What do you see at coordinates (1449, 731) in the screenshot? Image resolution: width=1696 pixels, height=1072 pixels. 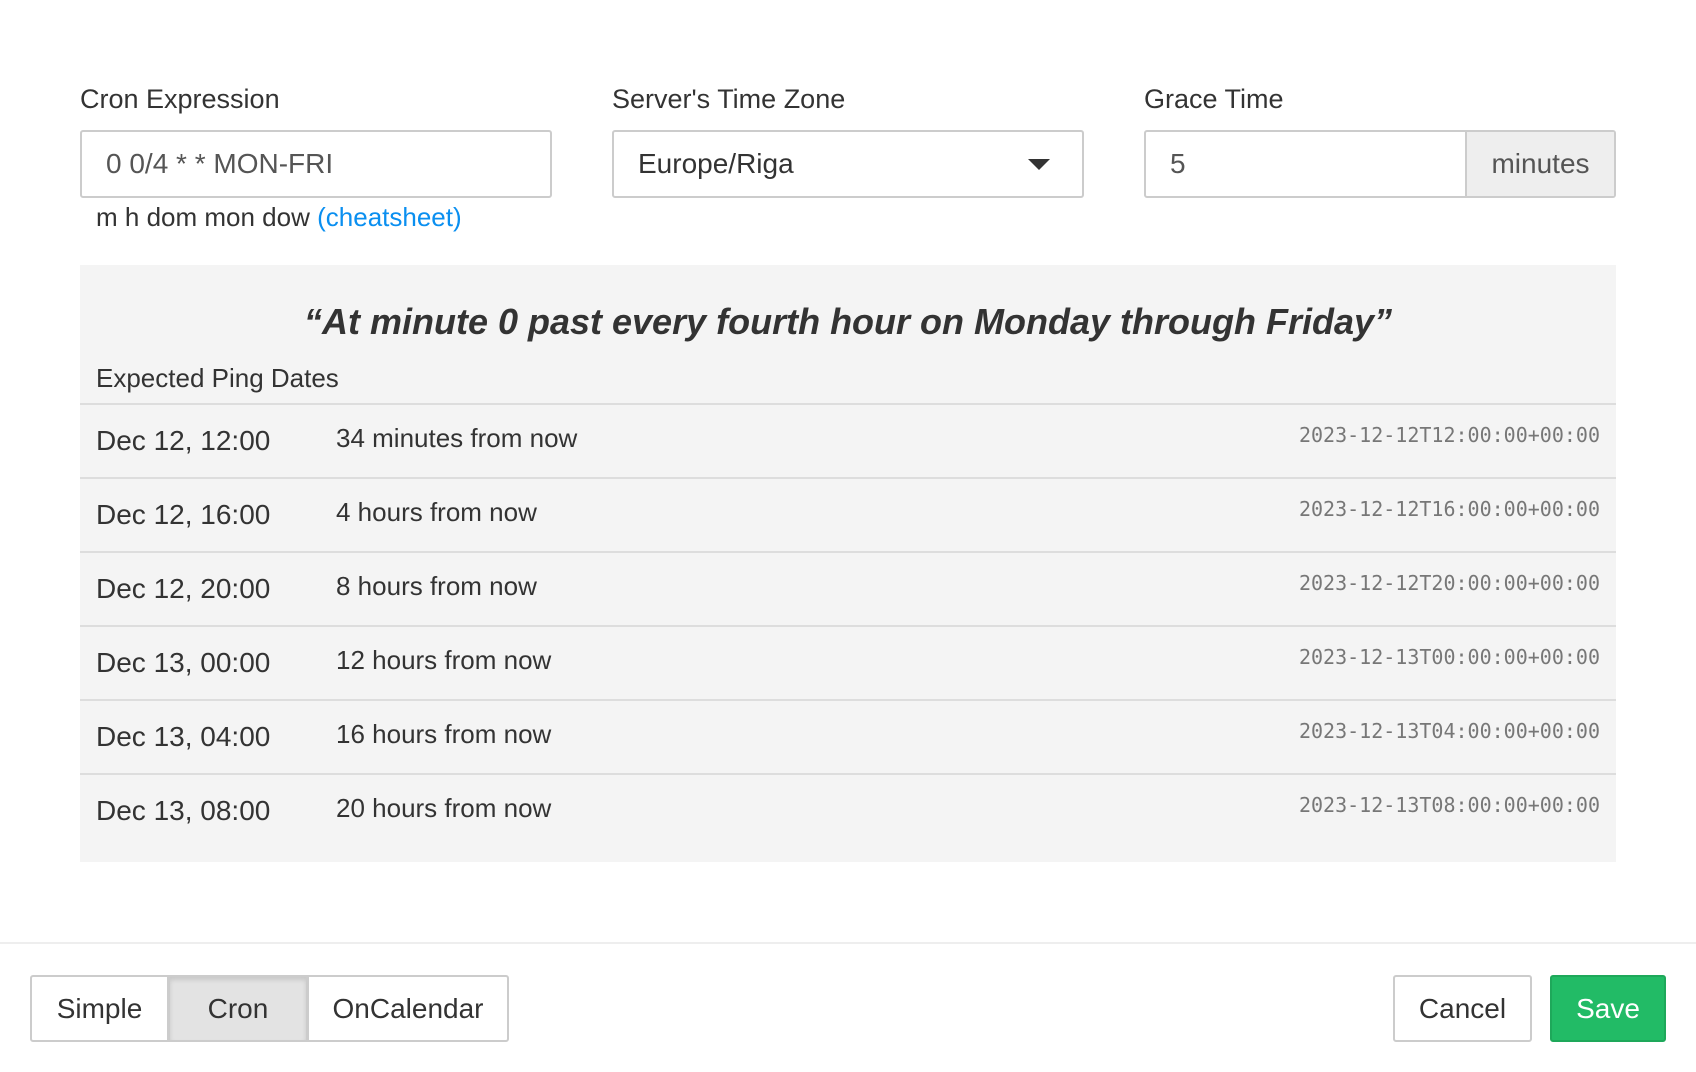 I see `ping-iso: 2023-12-13T04:00:00+00:00` at bounding box center [1449, 731].